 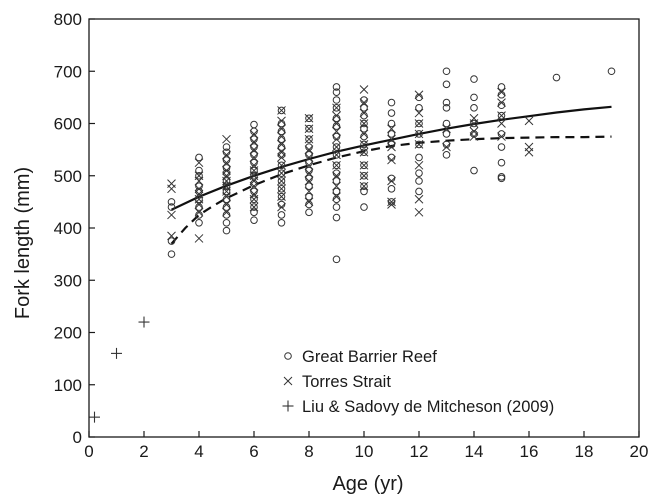 I want to click on x-tick-label: 4, so click(x=198, y=451).